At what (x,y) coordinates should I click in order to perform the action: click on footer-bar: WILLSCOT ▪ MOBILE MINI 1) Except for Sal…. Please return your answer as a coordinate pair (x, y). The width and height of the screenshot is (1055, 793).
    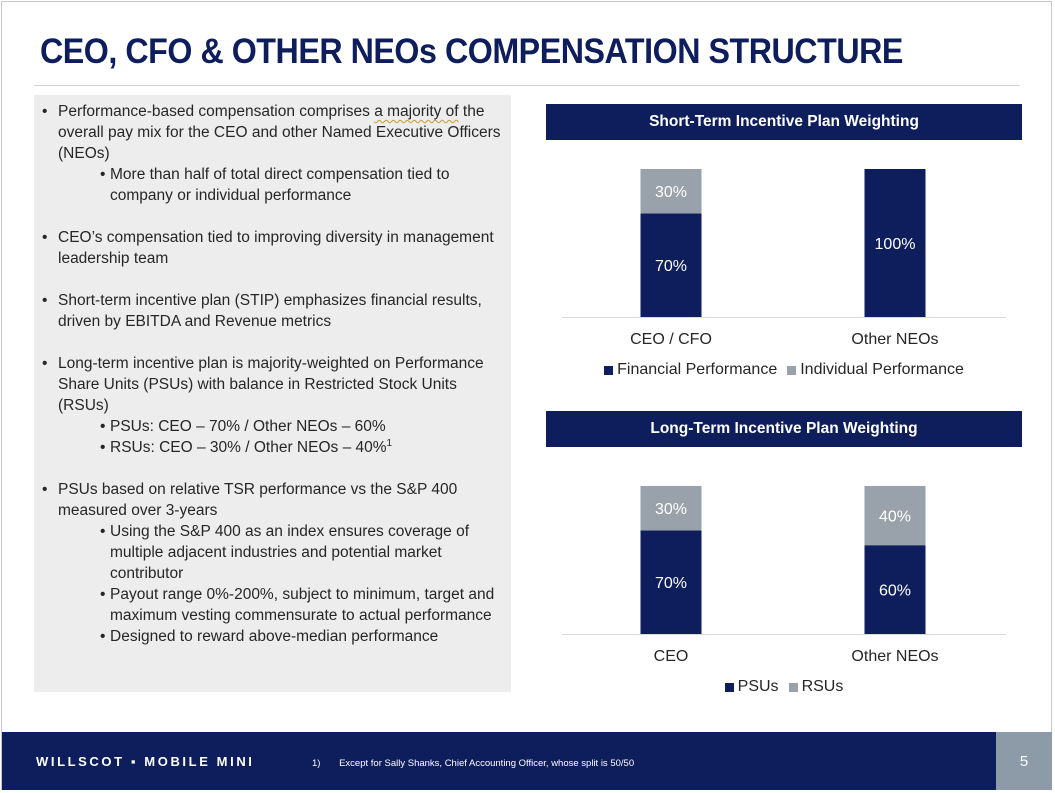
    Looking at the image, I should click on (499, 761).